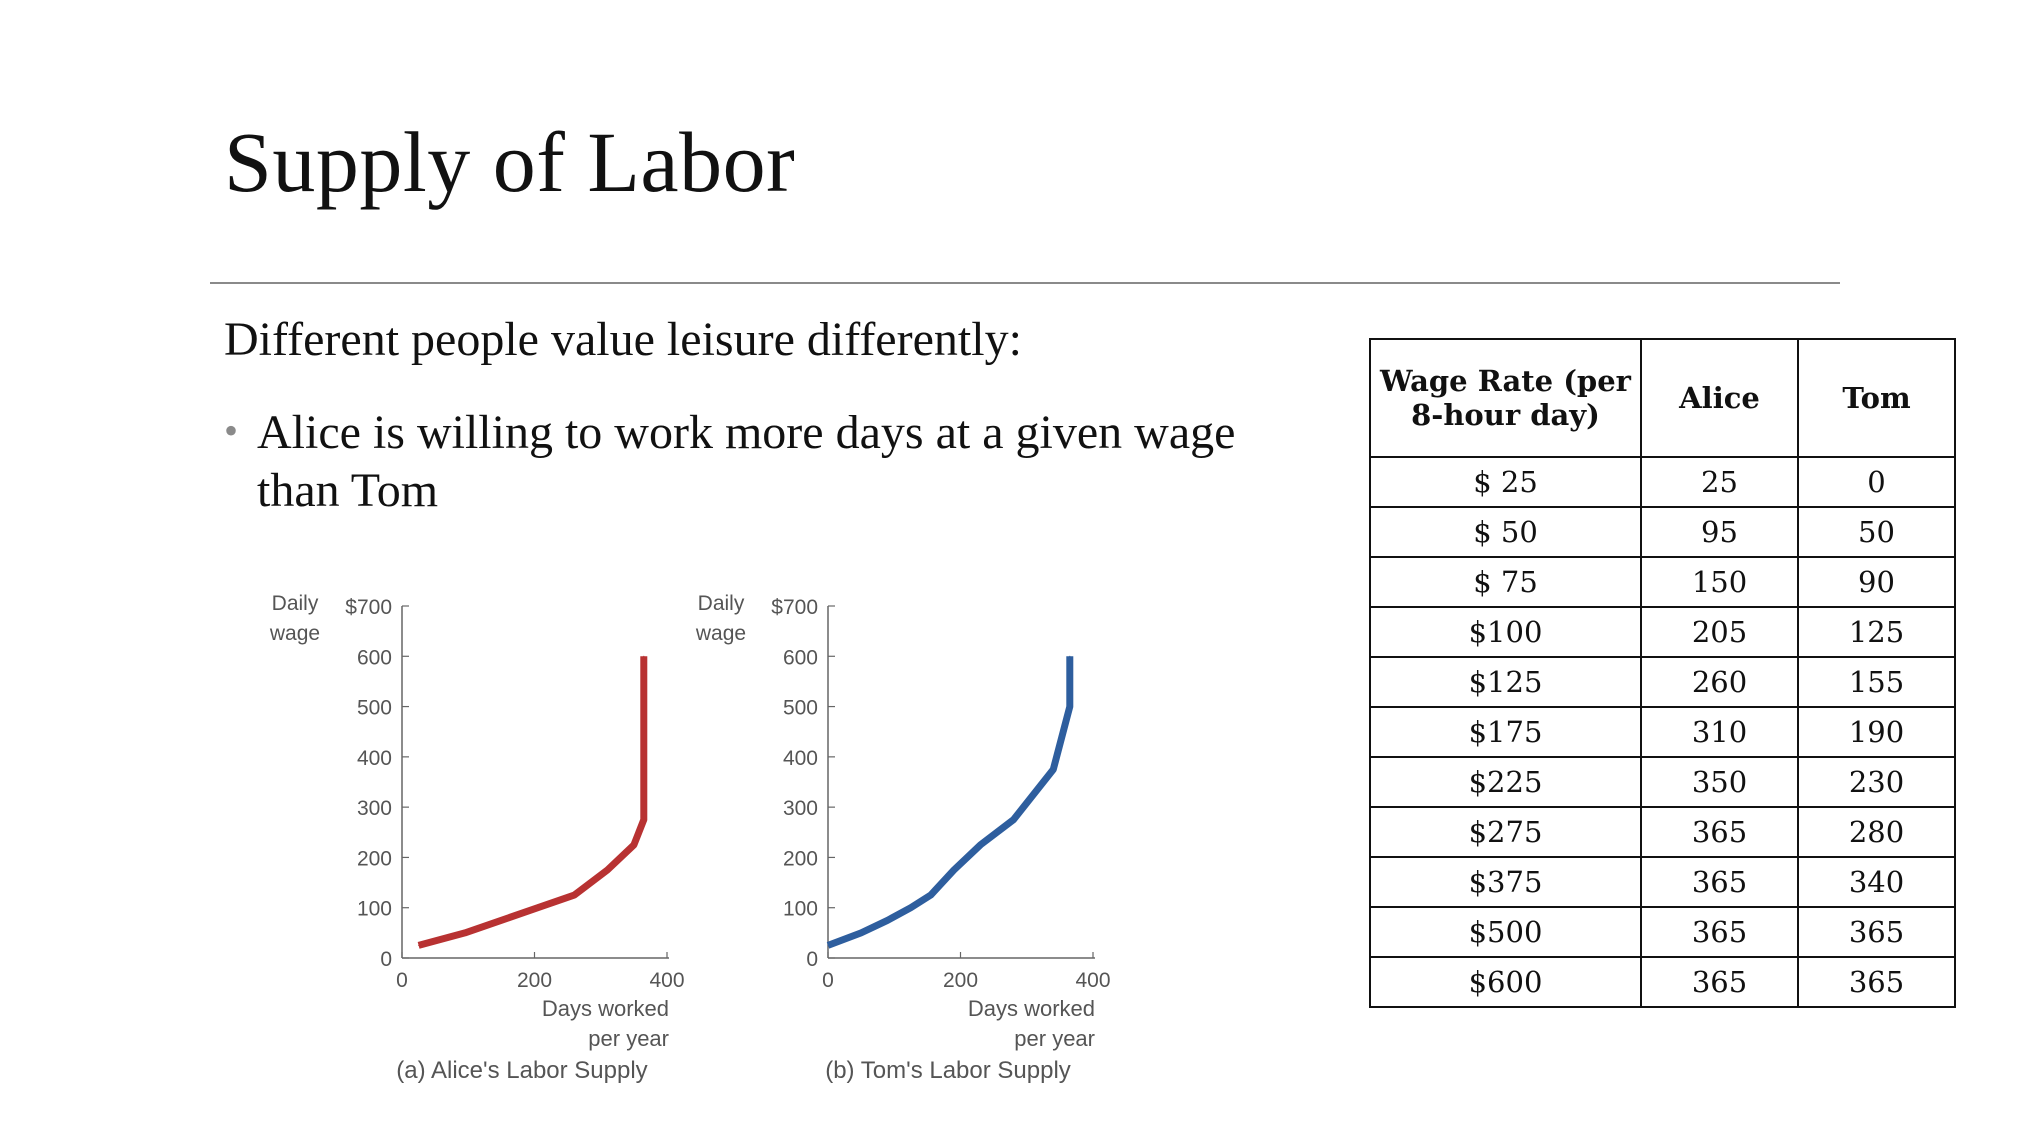  Describe the element at coordinates (628, 1038) in the screenshot. I see `chart-0-x-label-line2: per year` at that location.